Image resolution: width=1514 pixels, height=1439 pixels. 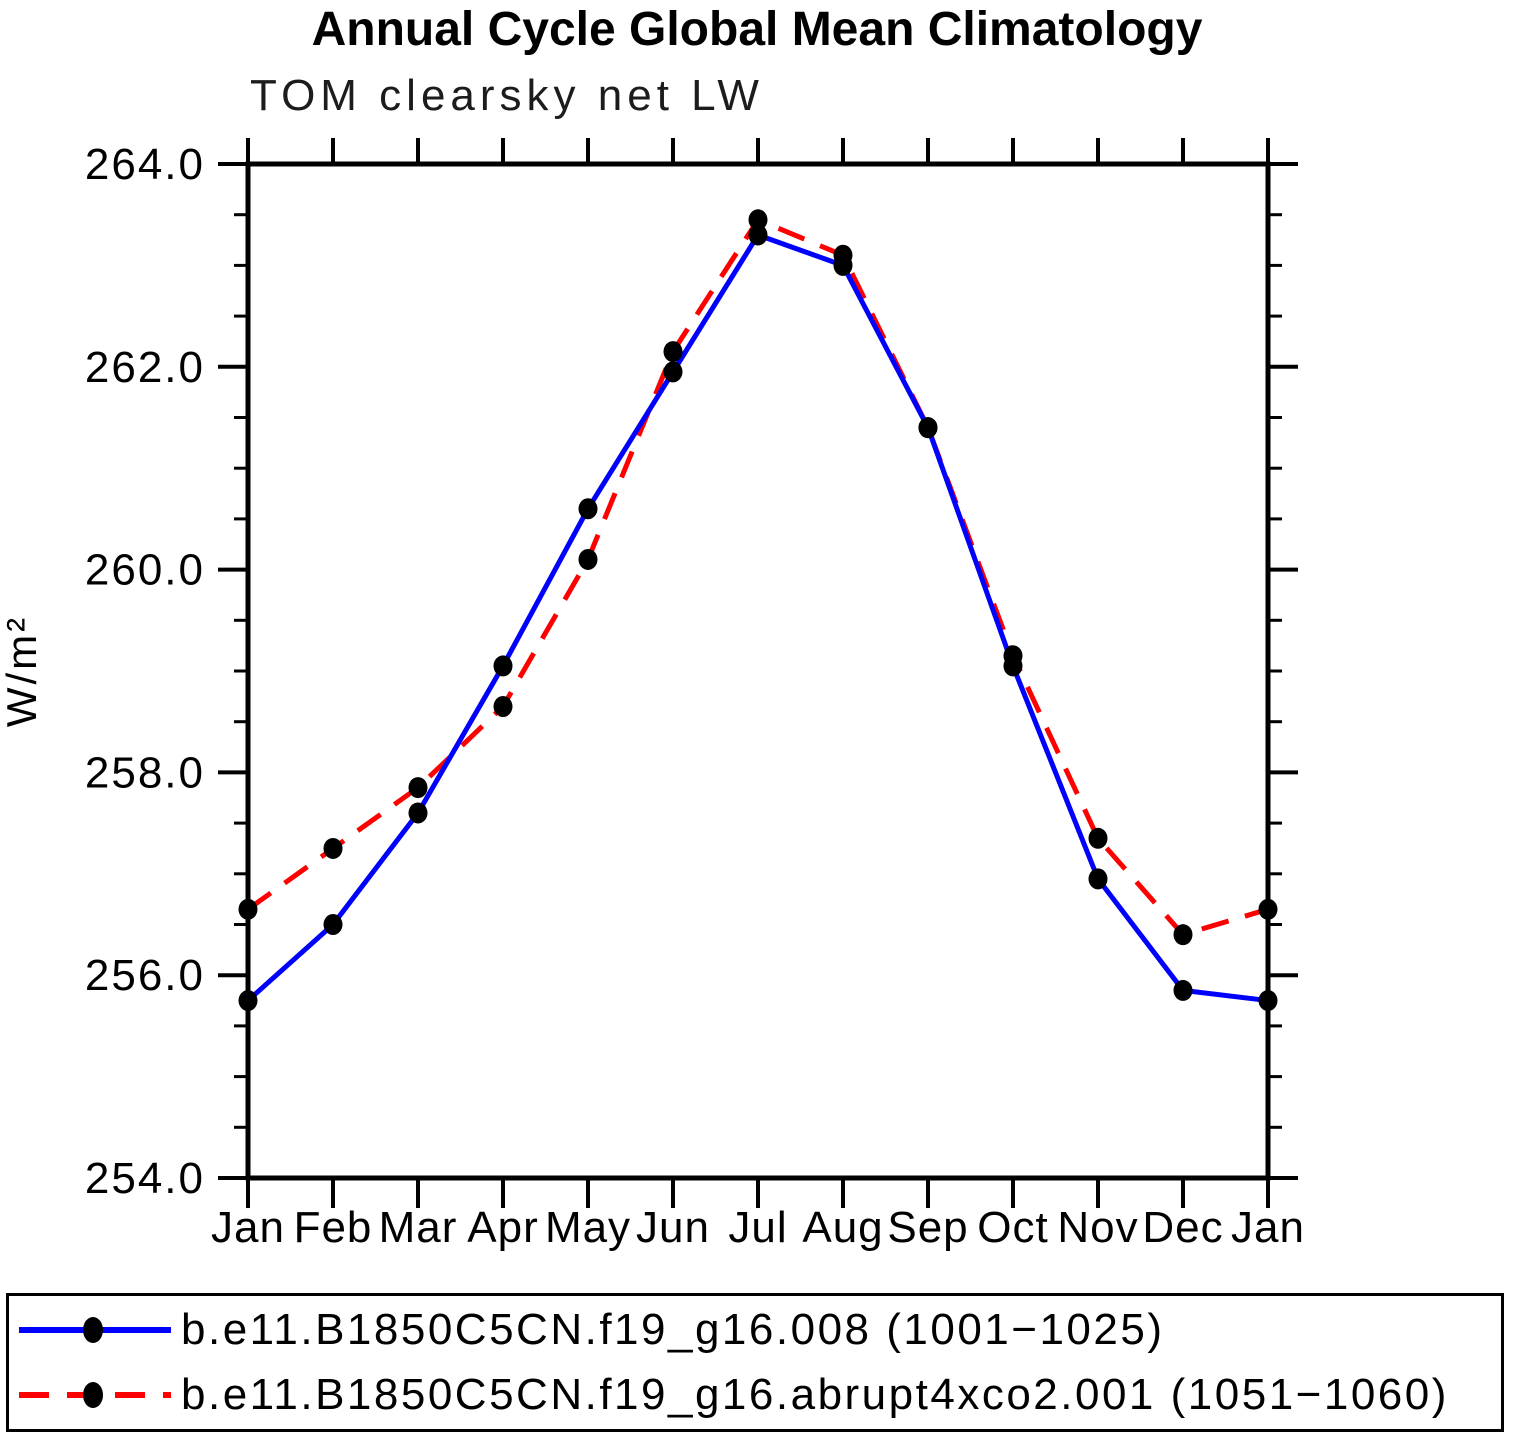 I want to click on y-tick-label: 254.0, so click(x=145, y=1178).